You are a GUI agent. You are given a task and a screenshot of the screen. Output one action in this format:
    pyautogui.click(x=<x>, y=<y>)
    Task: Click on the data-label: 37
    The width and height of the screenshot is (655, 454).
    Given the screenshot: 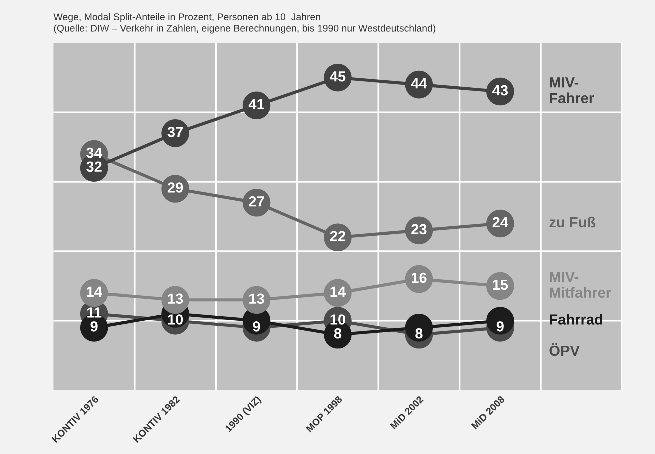 What is the action you would take?
    pyautogui.click(x=176, y=132)
    